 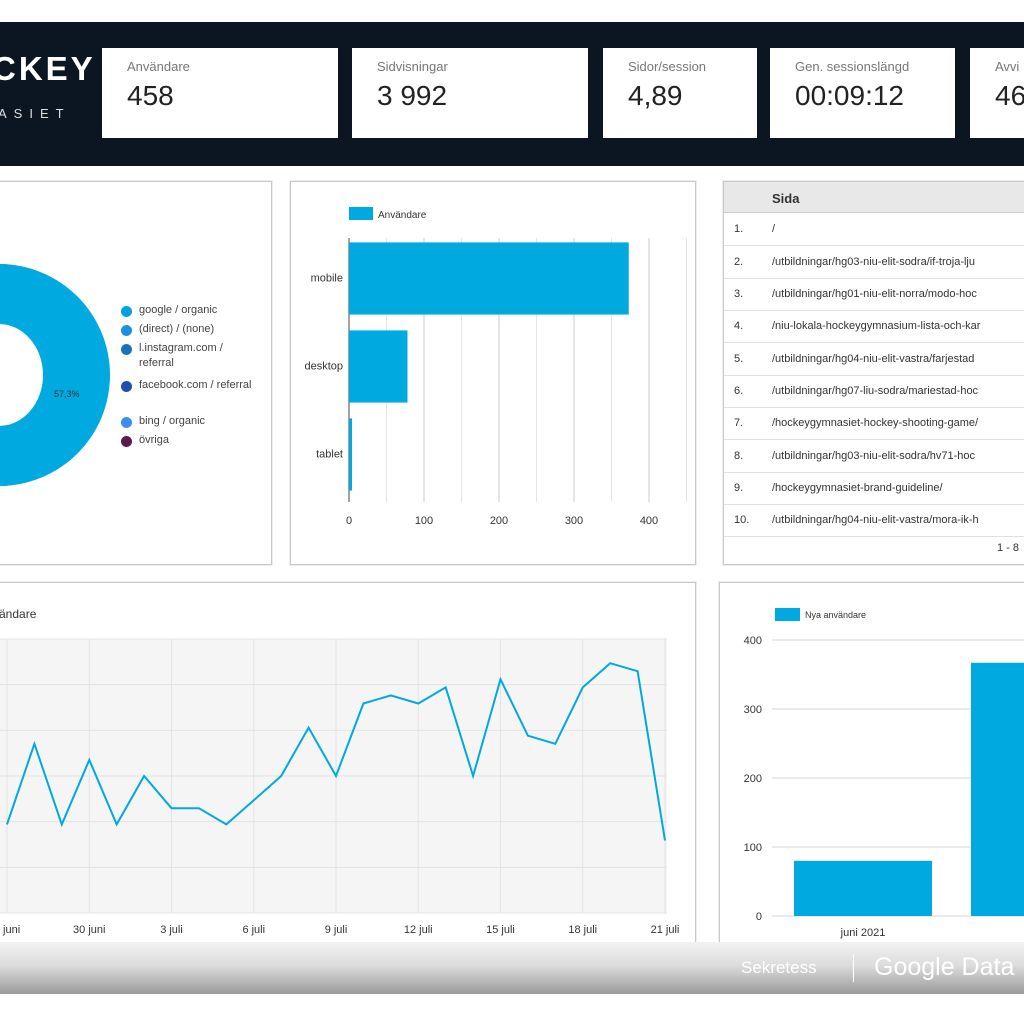 What do you see at coordinates (739, 262) in the screenshot?
I see `row-number: 2.` at bounding box center [739, 262].